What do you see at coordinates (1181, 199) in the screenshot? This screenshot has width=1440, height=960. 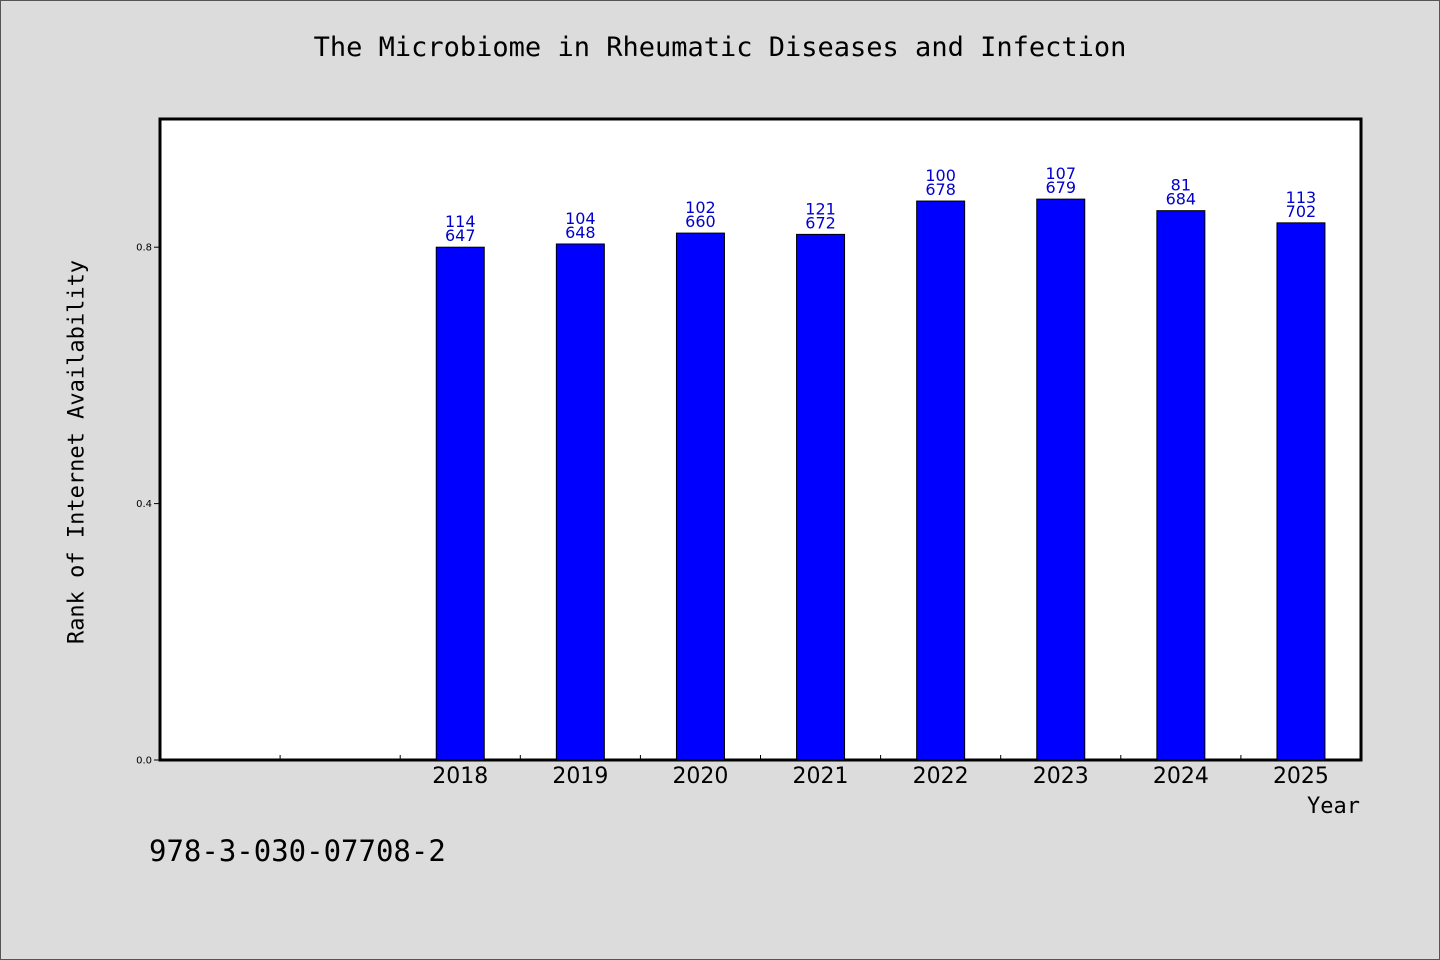 I see `data-label-lower: 684` at bounding box center [1181, 199].